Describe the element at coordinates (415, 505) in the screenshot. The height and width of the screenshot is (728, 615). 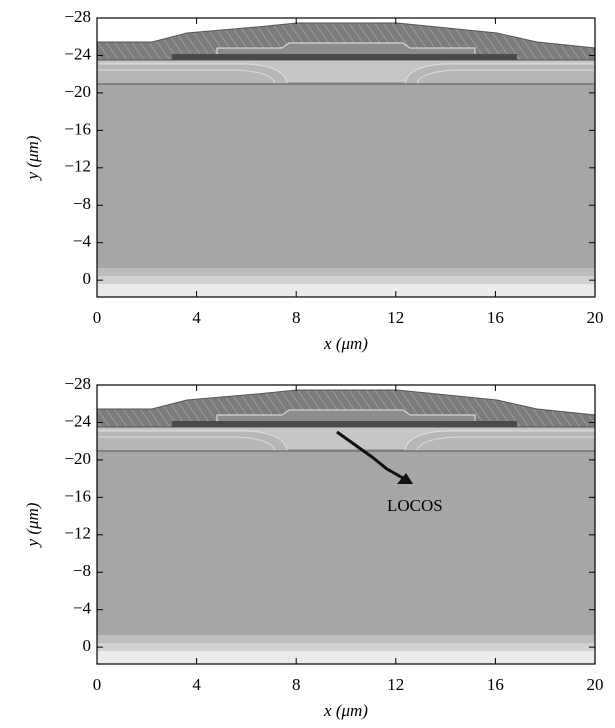
I see `annotation: LOCOS` at that location.